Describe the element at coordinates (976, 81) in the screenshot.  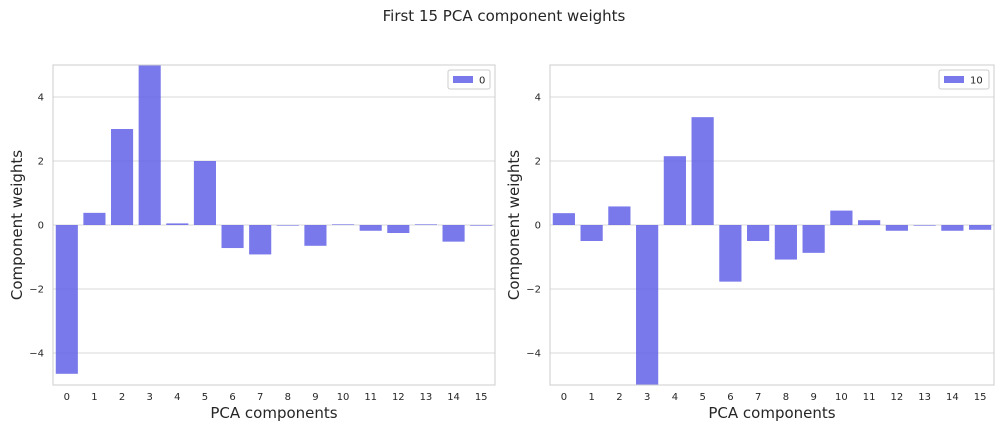
I see `legend-entry: 10` at that location.